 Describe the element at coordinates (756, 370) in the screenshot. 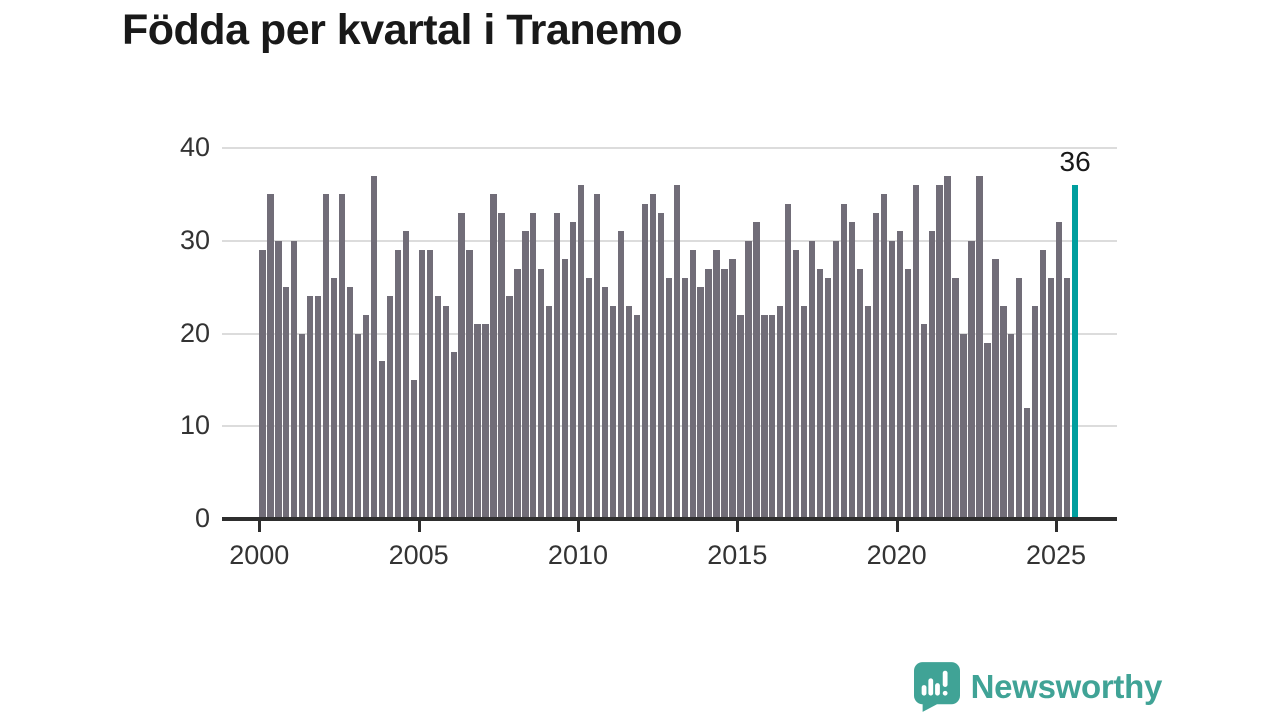

I see `bar-2015-q3` at that location.